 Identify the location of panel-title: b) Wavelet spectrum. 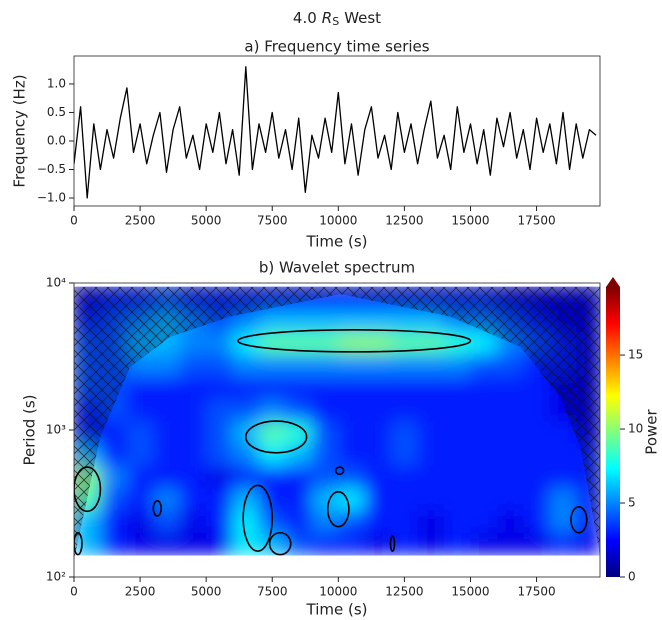
(337, 268).